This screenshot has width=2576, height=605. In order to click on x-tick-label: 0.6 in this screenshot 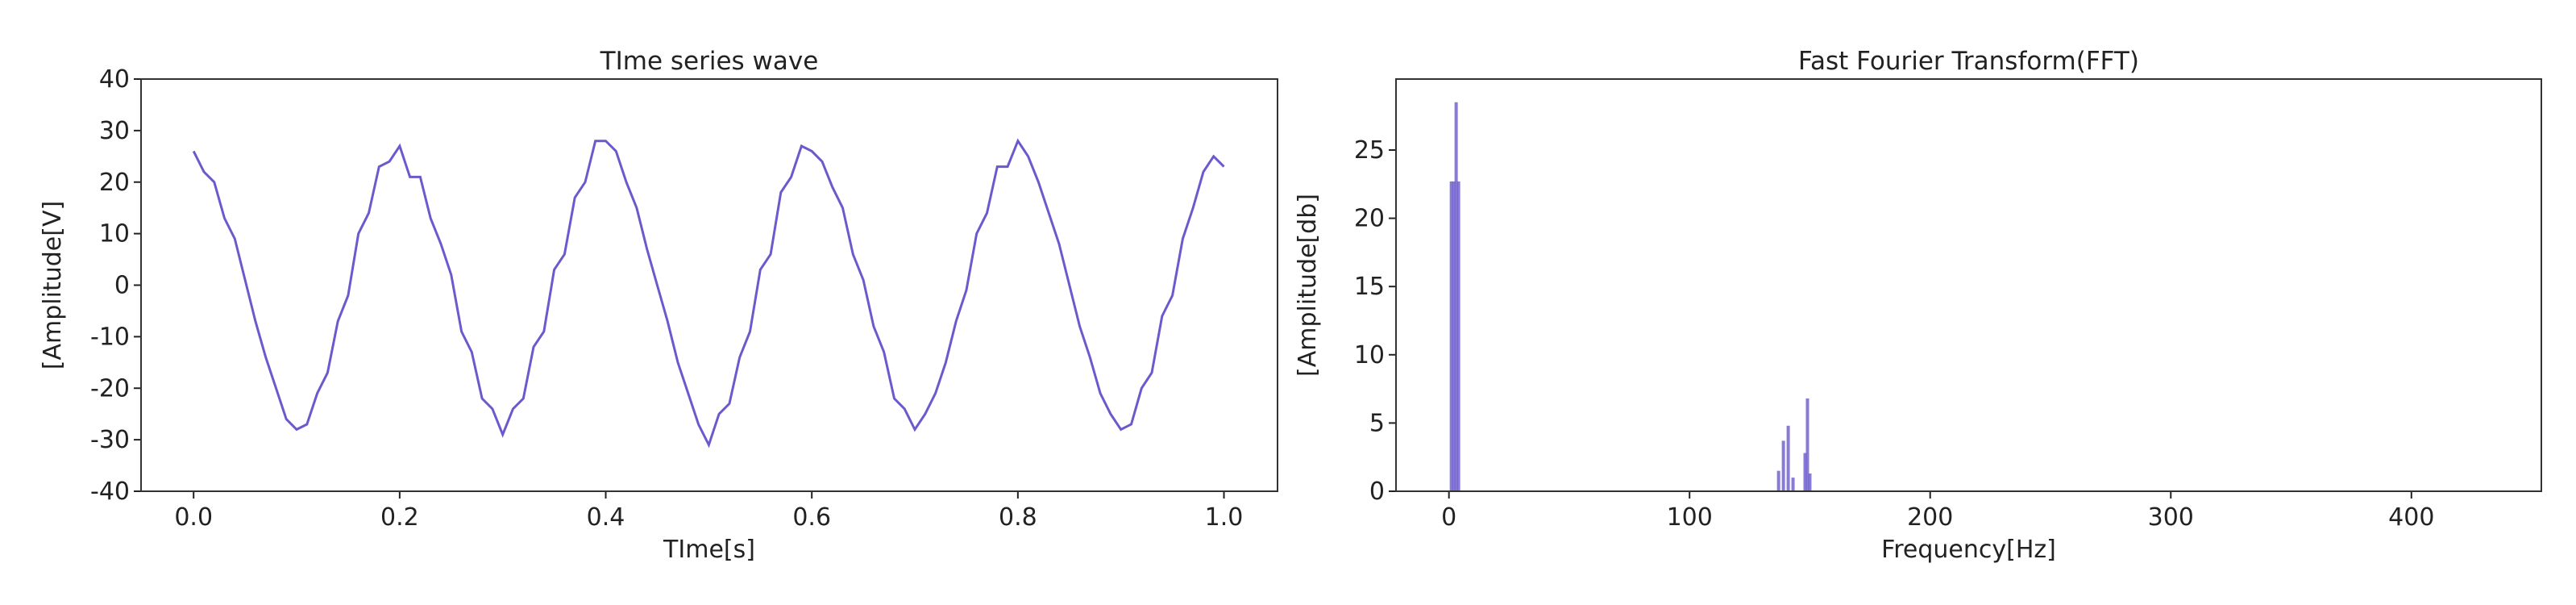, I will do `click(811, 518)`.